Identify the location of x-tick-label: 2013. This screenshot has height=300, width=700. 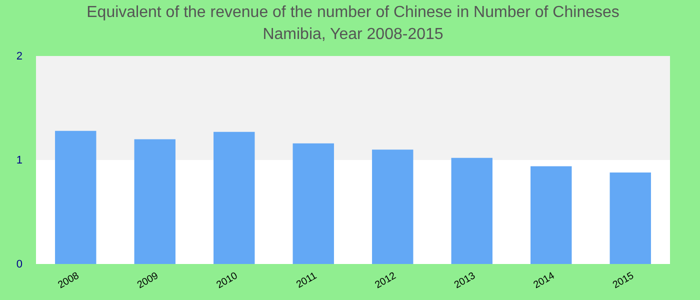
(465, 281).